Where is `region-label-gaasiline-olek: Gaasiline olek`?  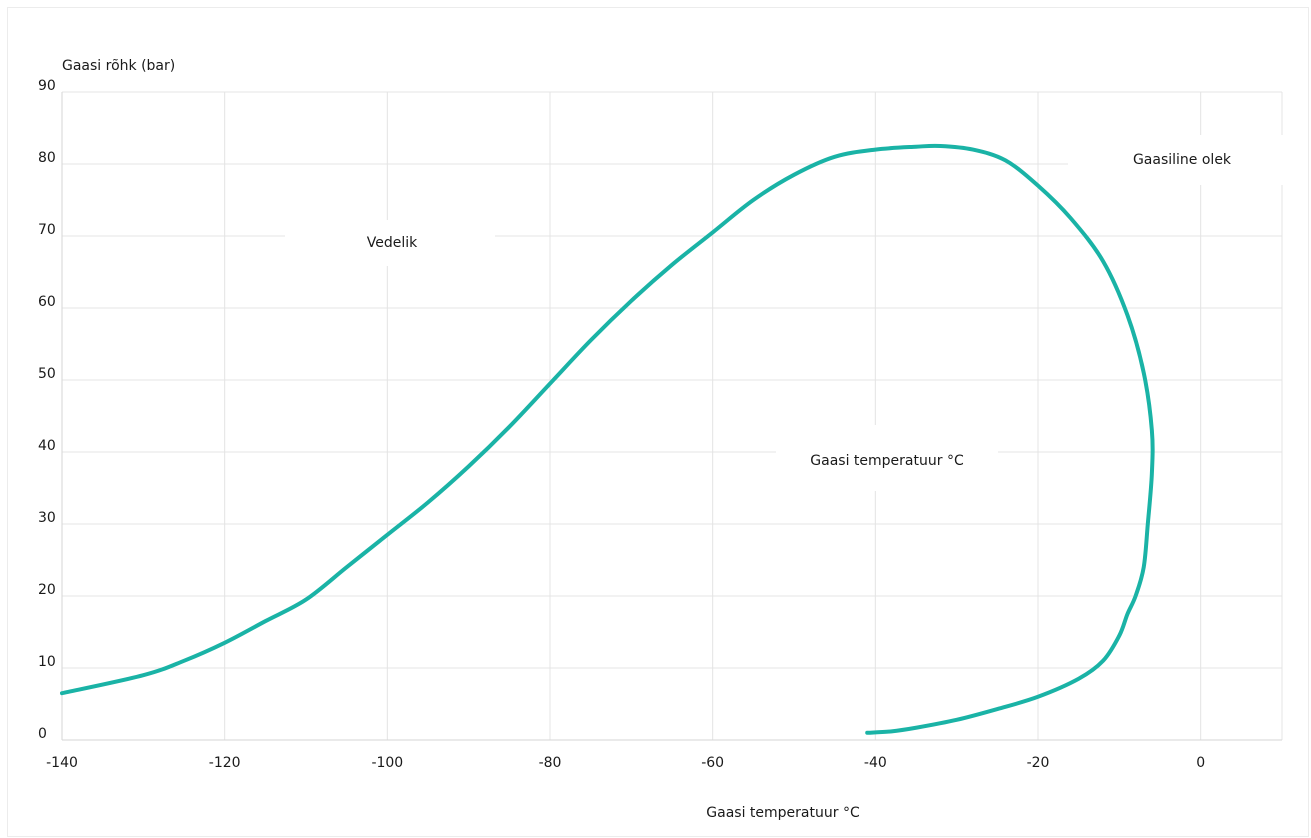 region-label-gaasiline-olek: Gaasiline olek is located at coordinates (1182, 160).